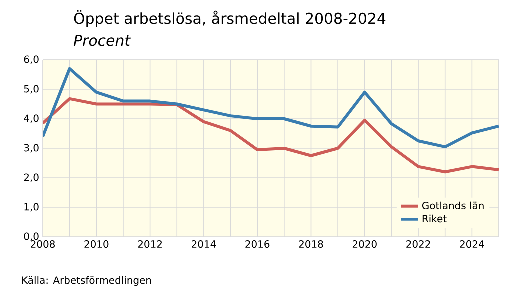 The image size is (531, 296). What do you see at coordinates (31, 148) in the screenshot?
I see `y-tick-label: 3,0` at bounding box center [31, 148].